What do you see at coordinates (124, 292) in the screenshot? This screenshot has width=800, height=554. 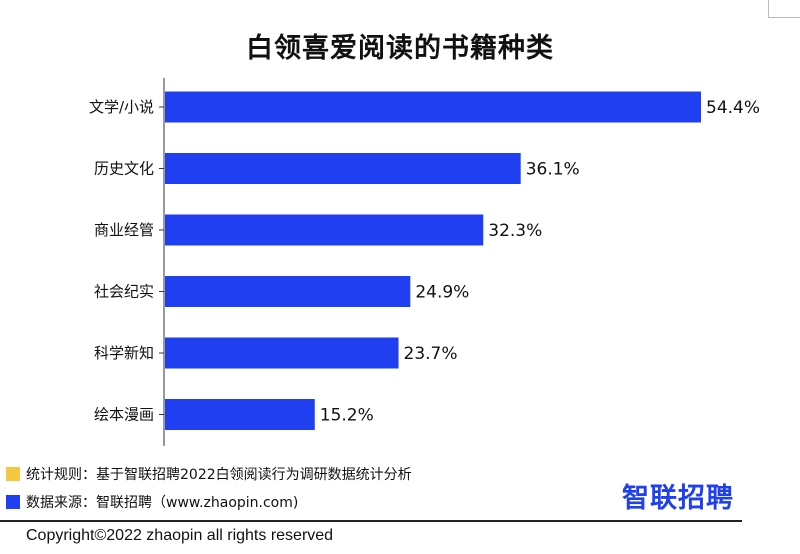 I see `category-label: 社会纪实` at bounding box center [124, 292].